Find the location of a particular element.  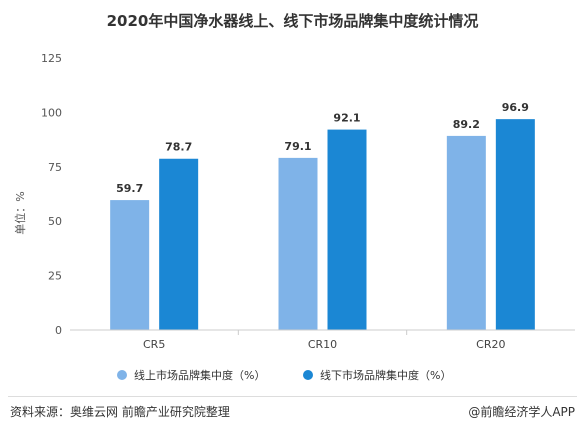

y-tick-label-3: 75 is located at coordinates (55, 167).